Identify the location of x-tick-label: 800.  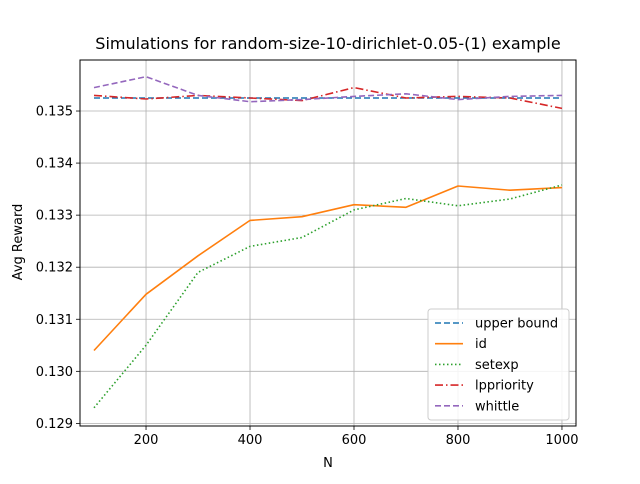
(458, 440).